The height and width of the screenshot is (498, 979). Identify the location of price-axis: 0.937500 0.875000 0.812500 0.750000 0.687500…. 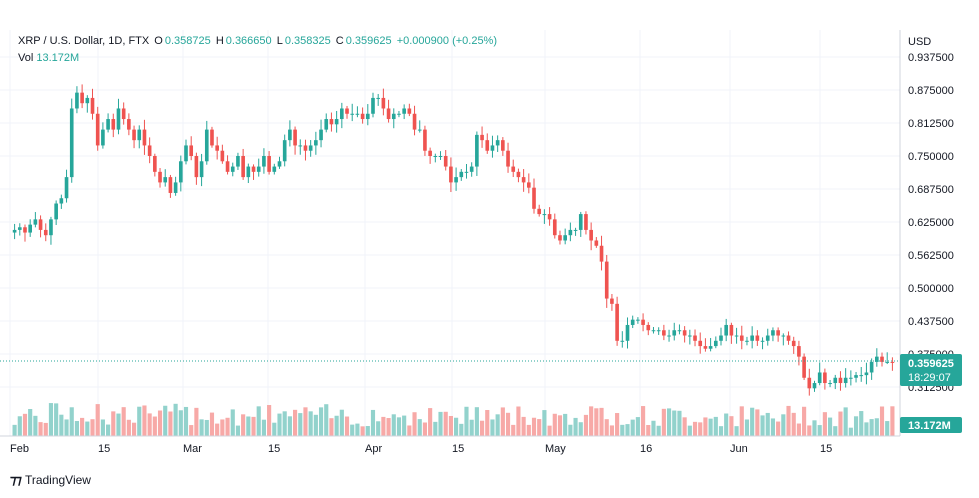
(931, 223).